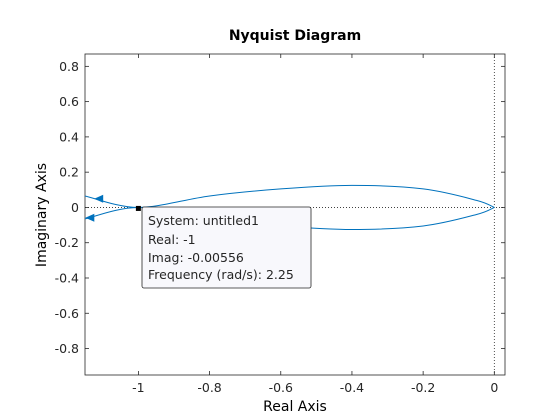  What do you see at coordinates (67, 313) in the screenshot?
I see `y-tick-label: -0.6` at bounding box center [67, 313].